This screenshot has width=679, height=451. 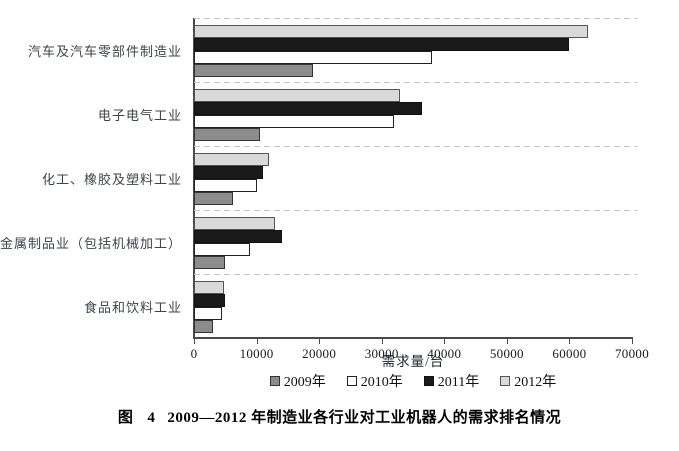 What do you see at coordinates (151, 418) in the screenshot?
I see `caption-figure-number: 4` at bounding box center [151, 418].